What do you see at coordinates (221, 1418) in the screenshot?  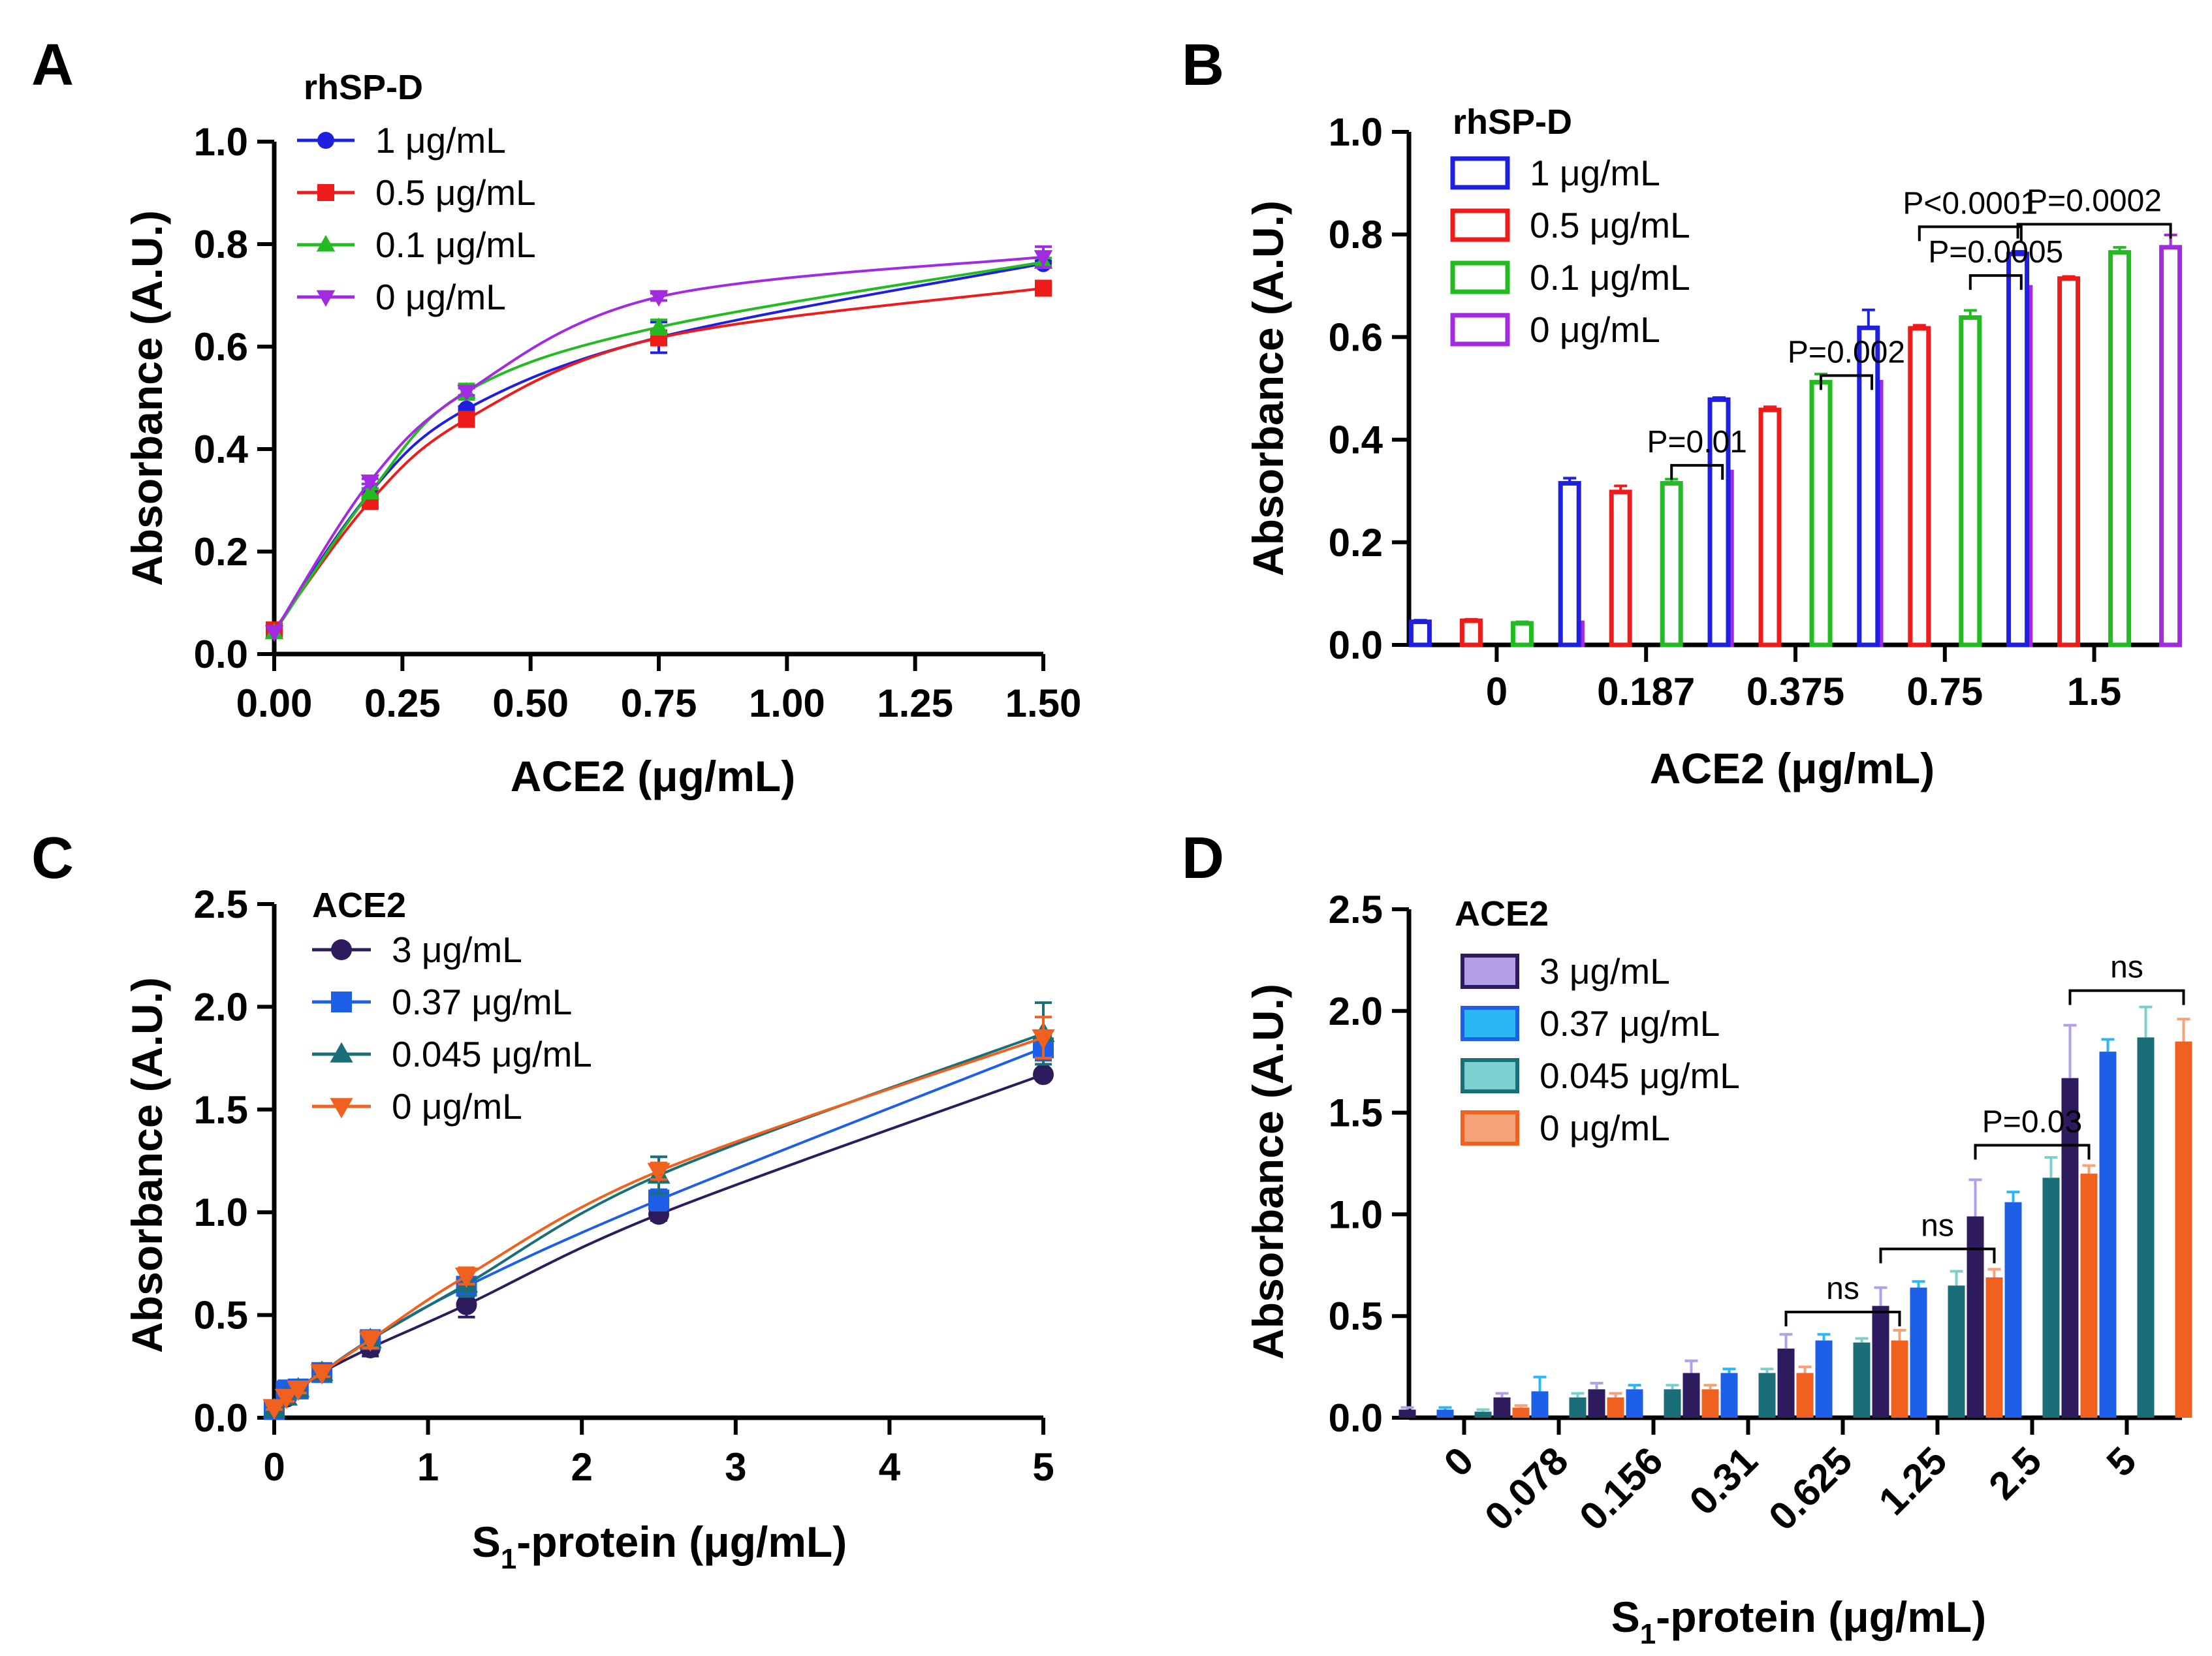 I see `panel-c-y-tick-label: 0.0` at bounding box center [221, 1418].